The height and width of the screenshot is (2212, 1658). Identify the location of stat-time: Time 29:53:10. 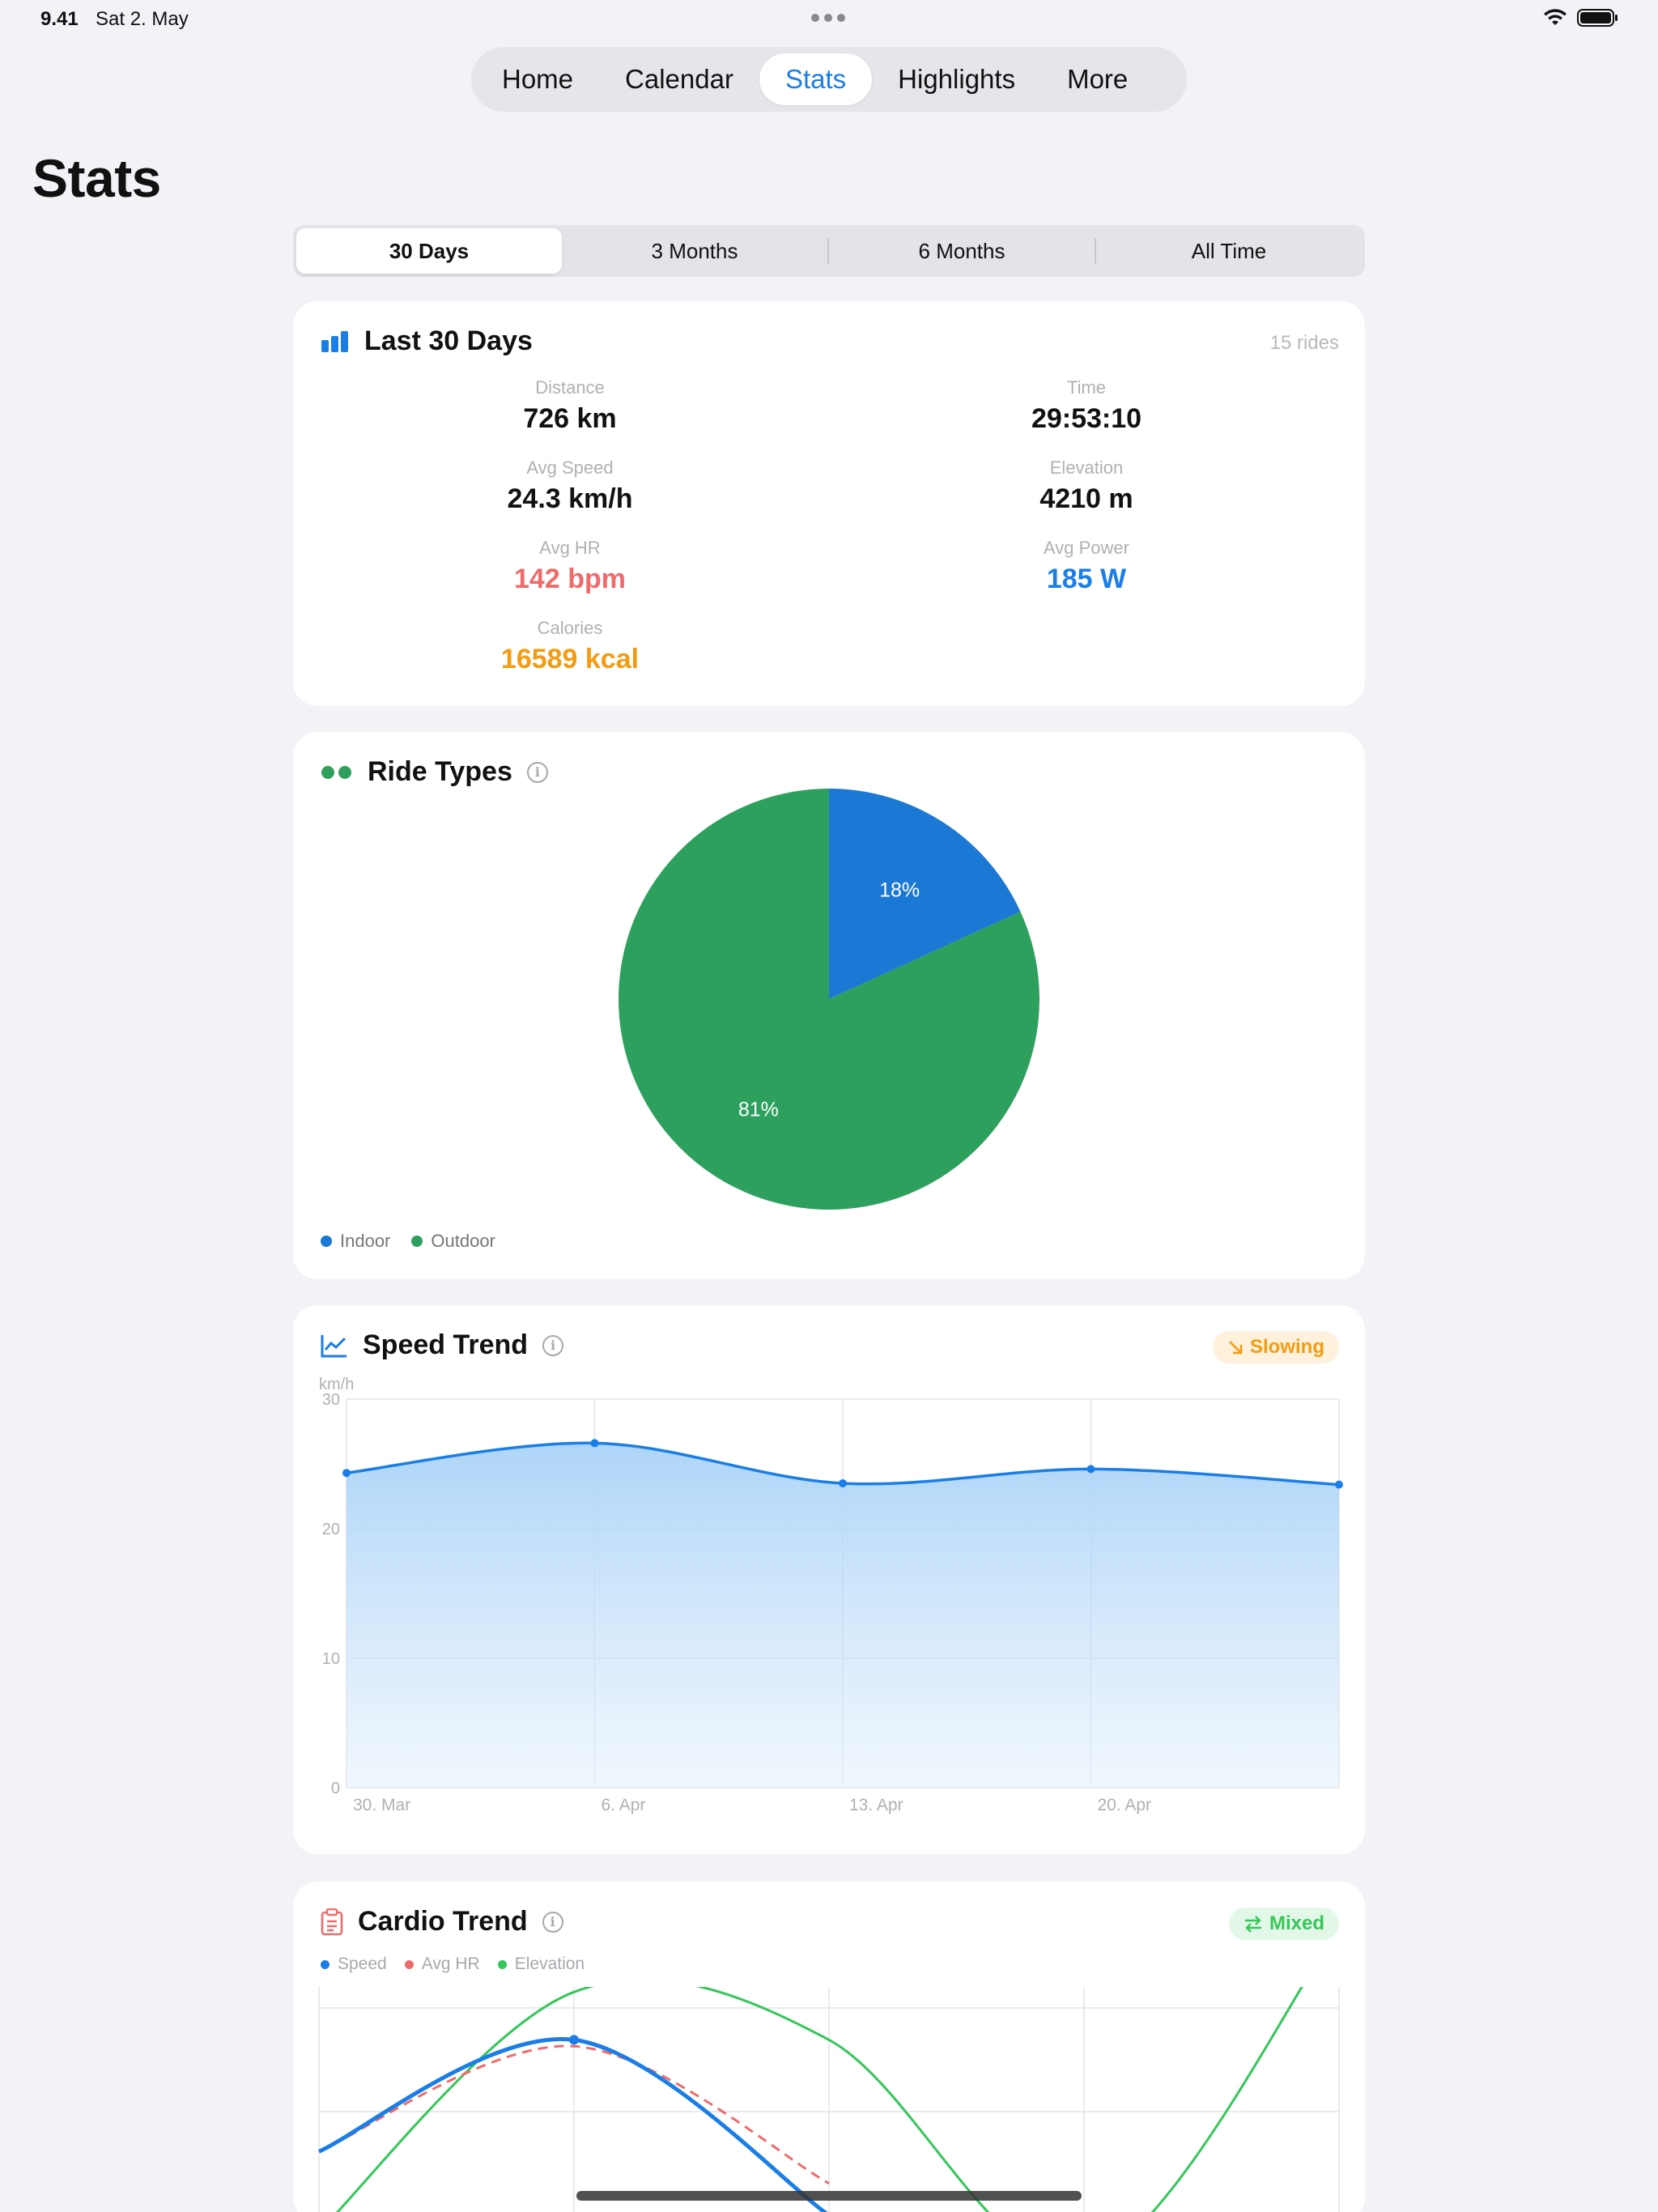
(1086, 406).